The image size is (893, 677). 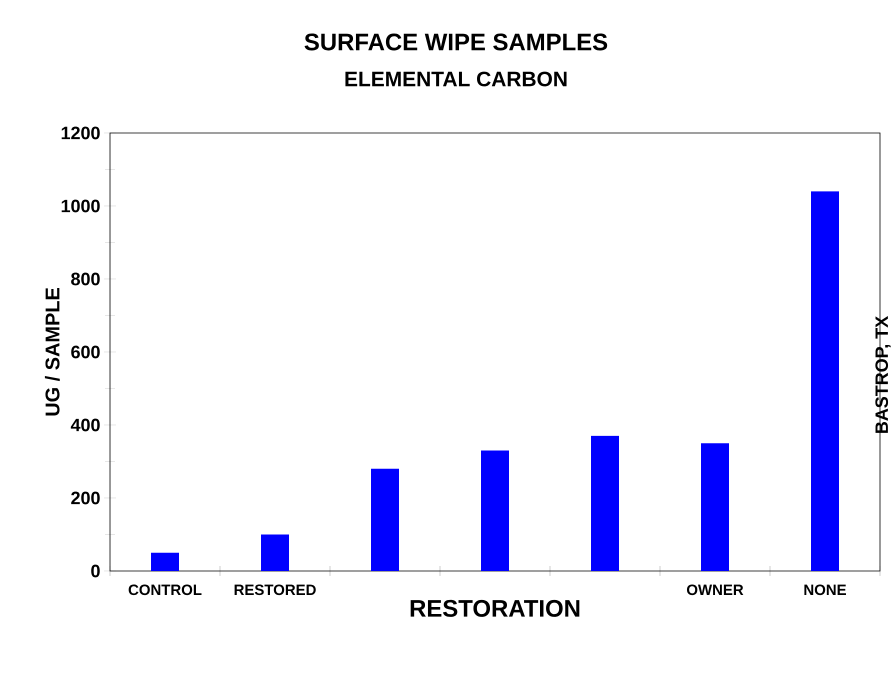 I want to click on x-tick-label: OWNER, so click(x=715, y=590).